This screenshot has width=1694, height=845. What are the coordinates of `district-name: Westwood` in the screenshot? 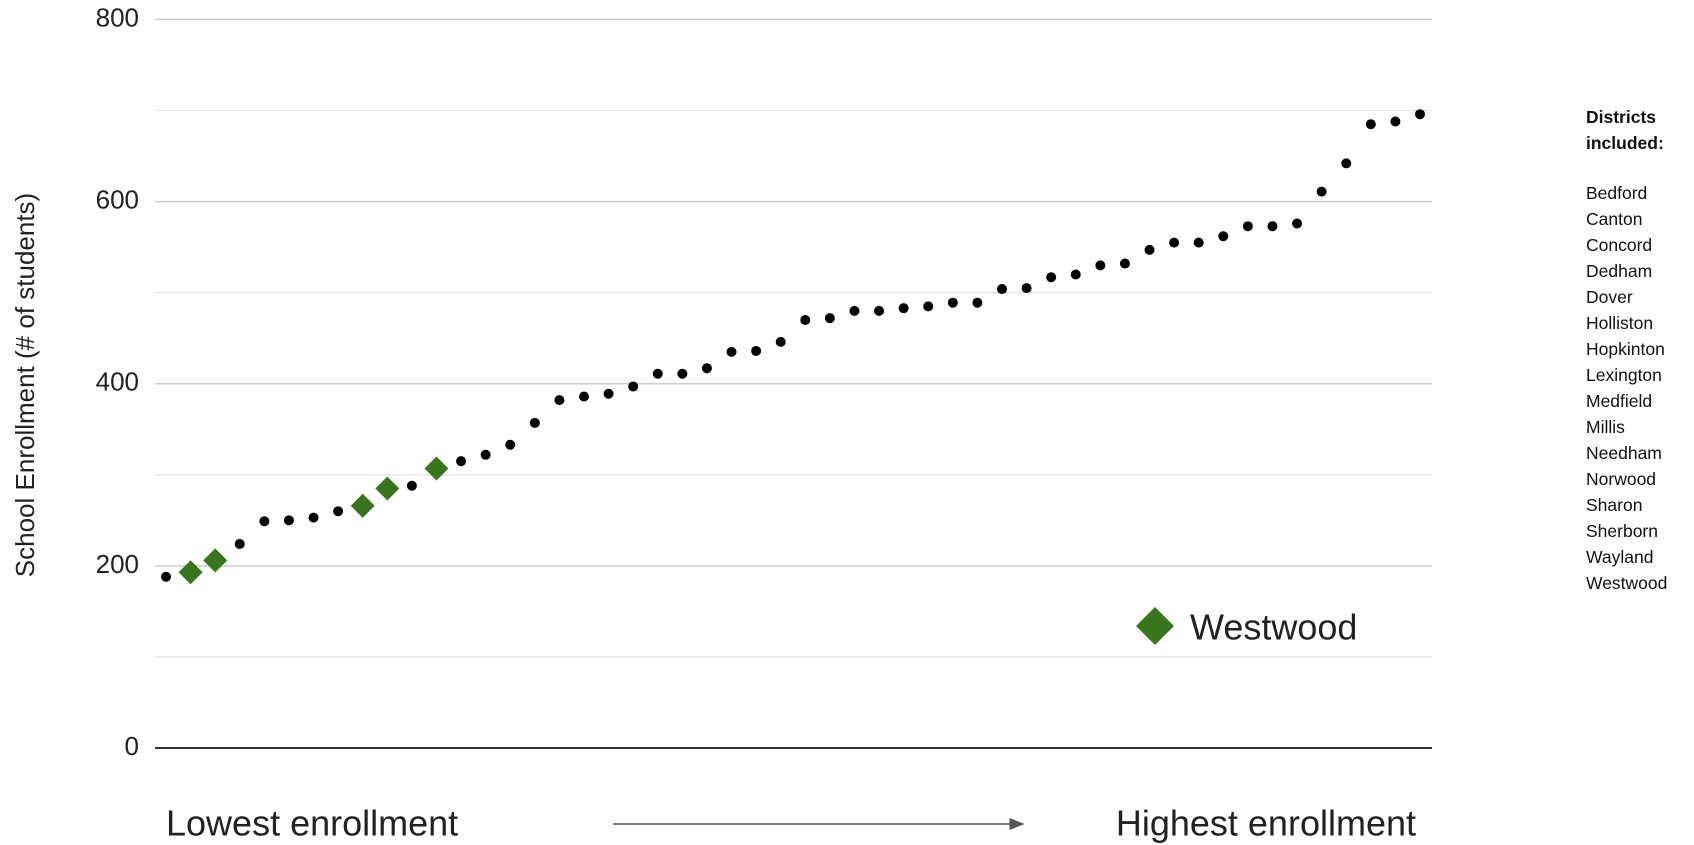 It's located at (1627, 583).